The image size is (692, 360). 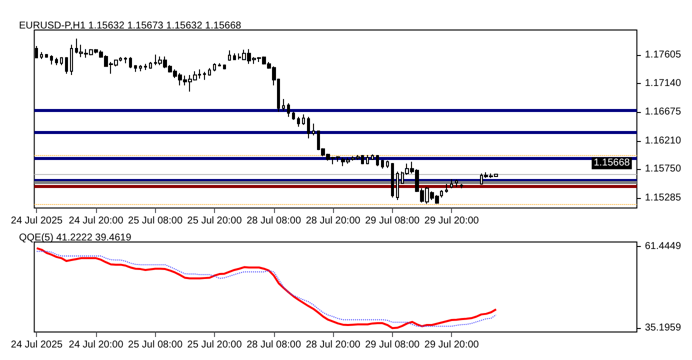 I want to click on y-tick-label: 1.17140, so click(x=663, y=84).